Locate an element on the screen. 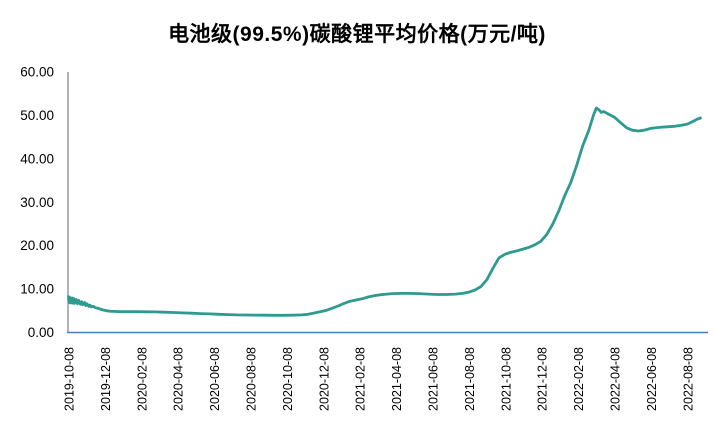  y-axis-tick-label: 40.00 is located at coordinates (37, 158).